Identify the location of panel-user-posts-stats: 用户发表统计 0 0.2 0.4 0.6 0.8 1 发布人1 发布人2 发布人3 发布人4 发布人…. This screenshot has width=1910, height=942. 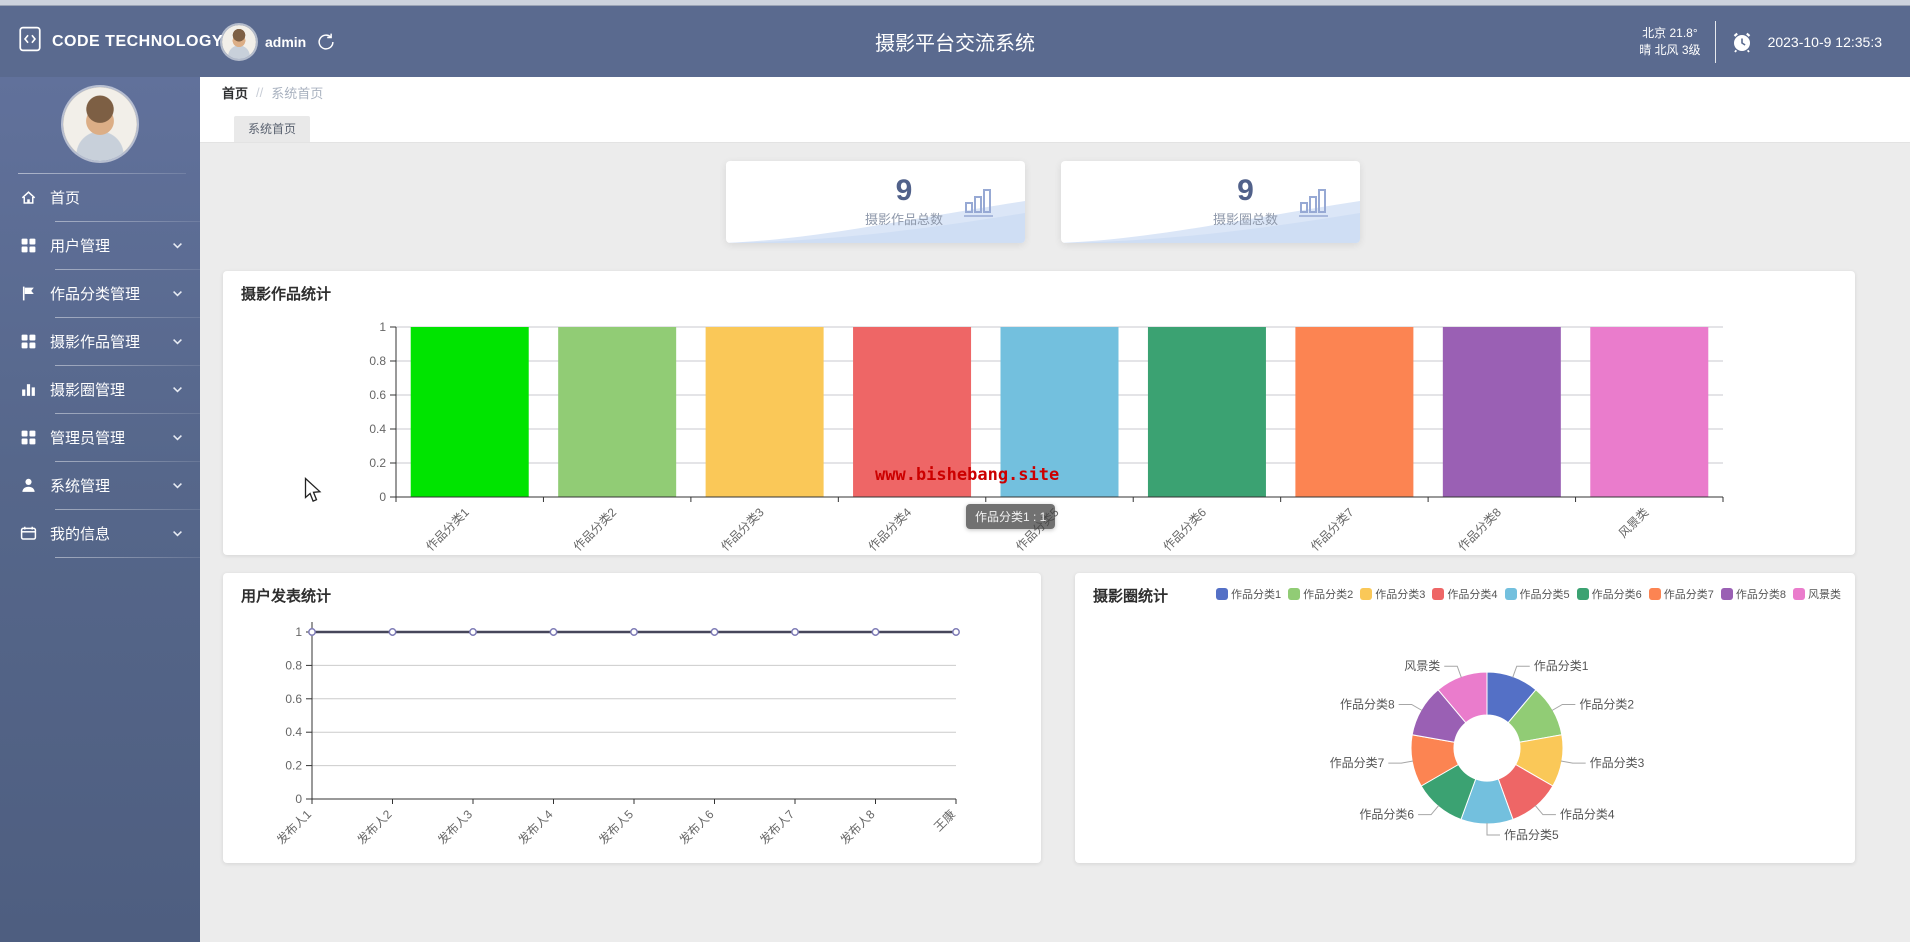
(632, 718).